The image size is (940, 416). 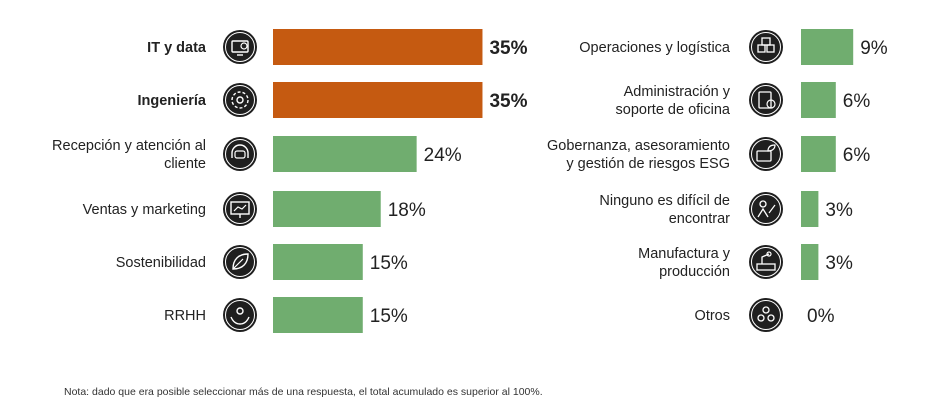 I want to click on value-label-1-0: 9%, so click(x=874, y=48).